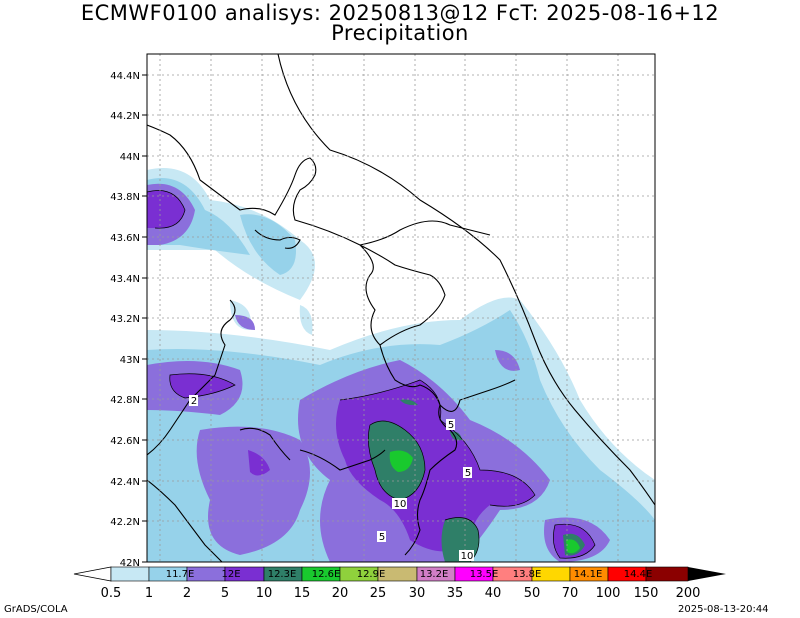 Image resolution: width=800 pixels, height=618 pixels. What do you see at coordinates (371, 574) in the screenshot?
I see `lon-label: 12.9E` at bounding box center [371, 574].